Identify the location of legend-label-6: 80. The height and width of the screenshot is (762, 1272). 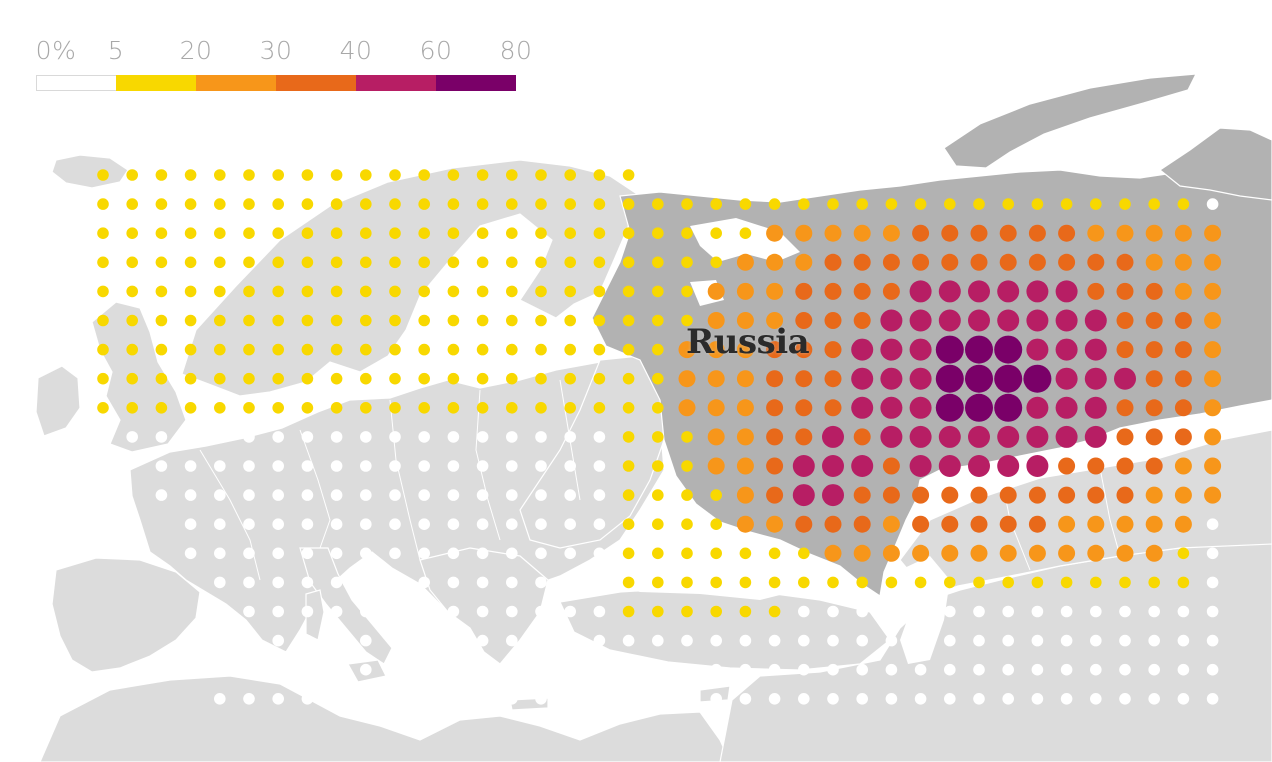
(516, 50).